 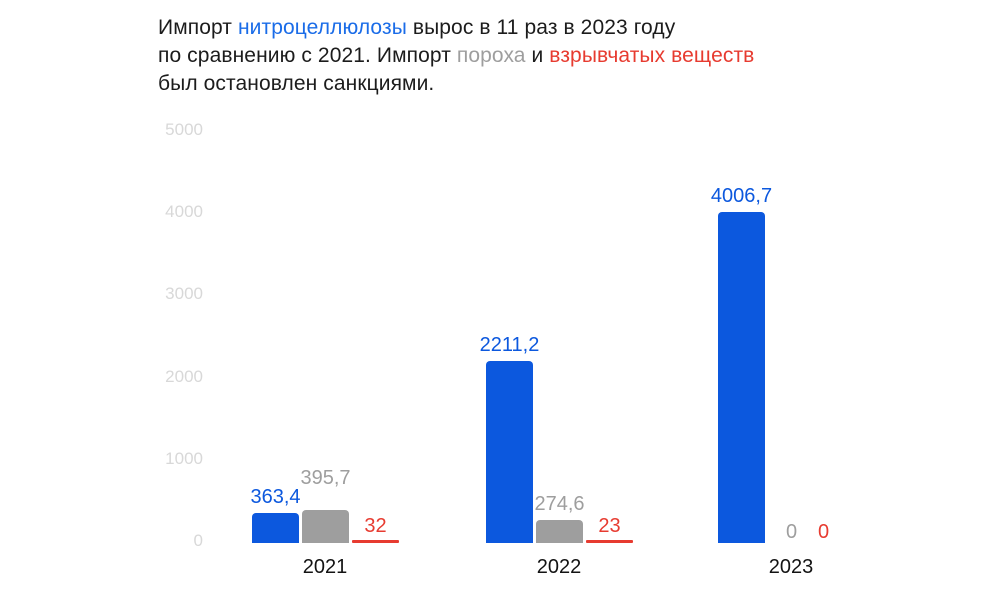 I want to click on y-axis-tick-label: 0, so click(x=198, y=540).